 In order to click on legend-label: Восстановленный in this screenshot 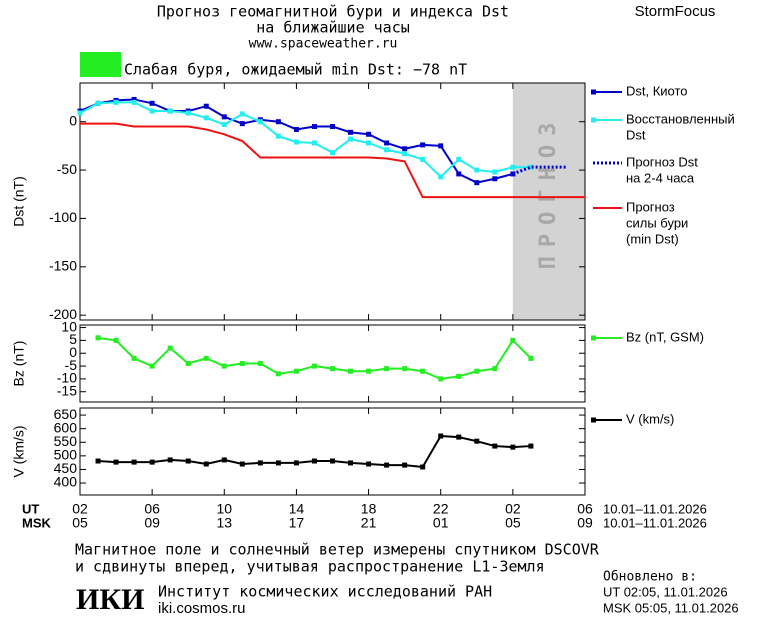, I will do `click(680, 118)`.